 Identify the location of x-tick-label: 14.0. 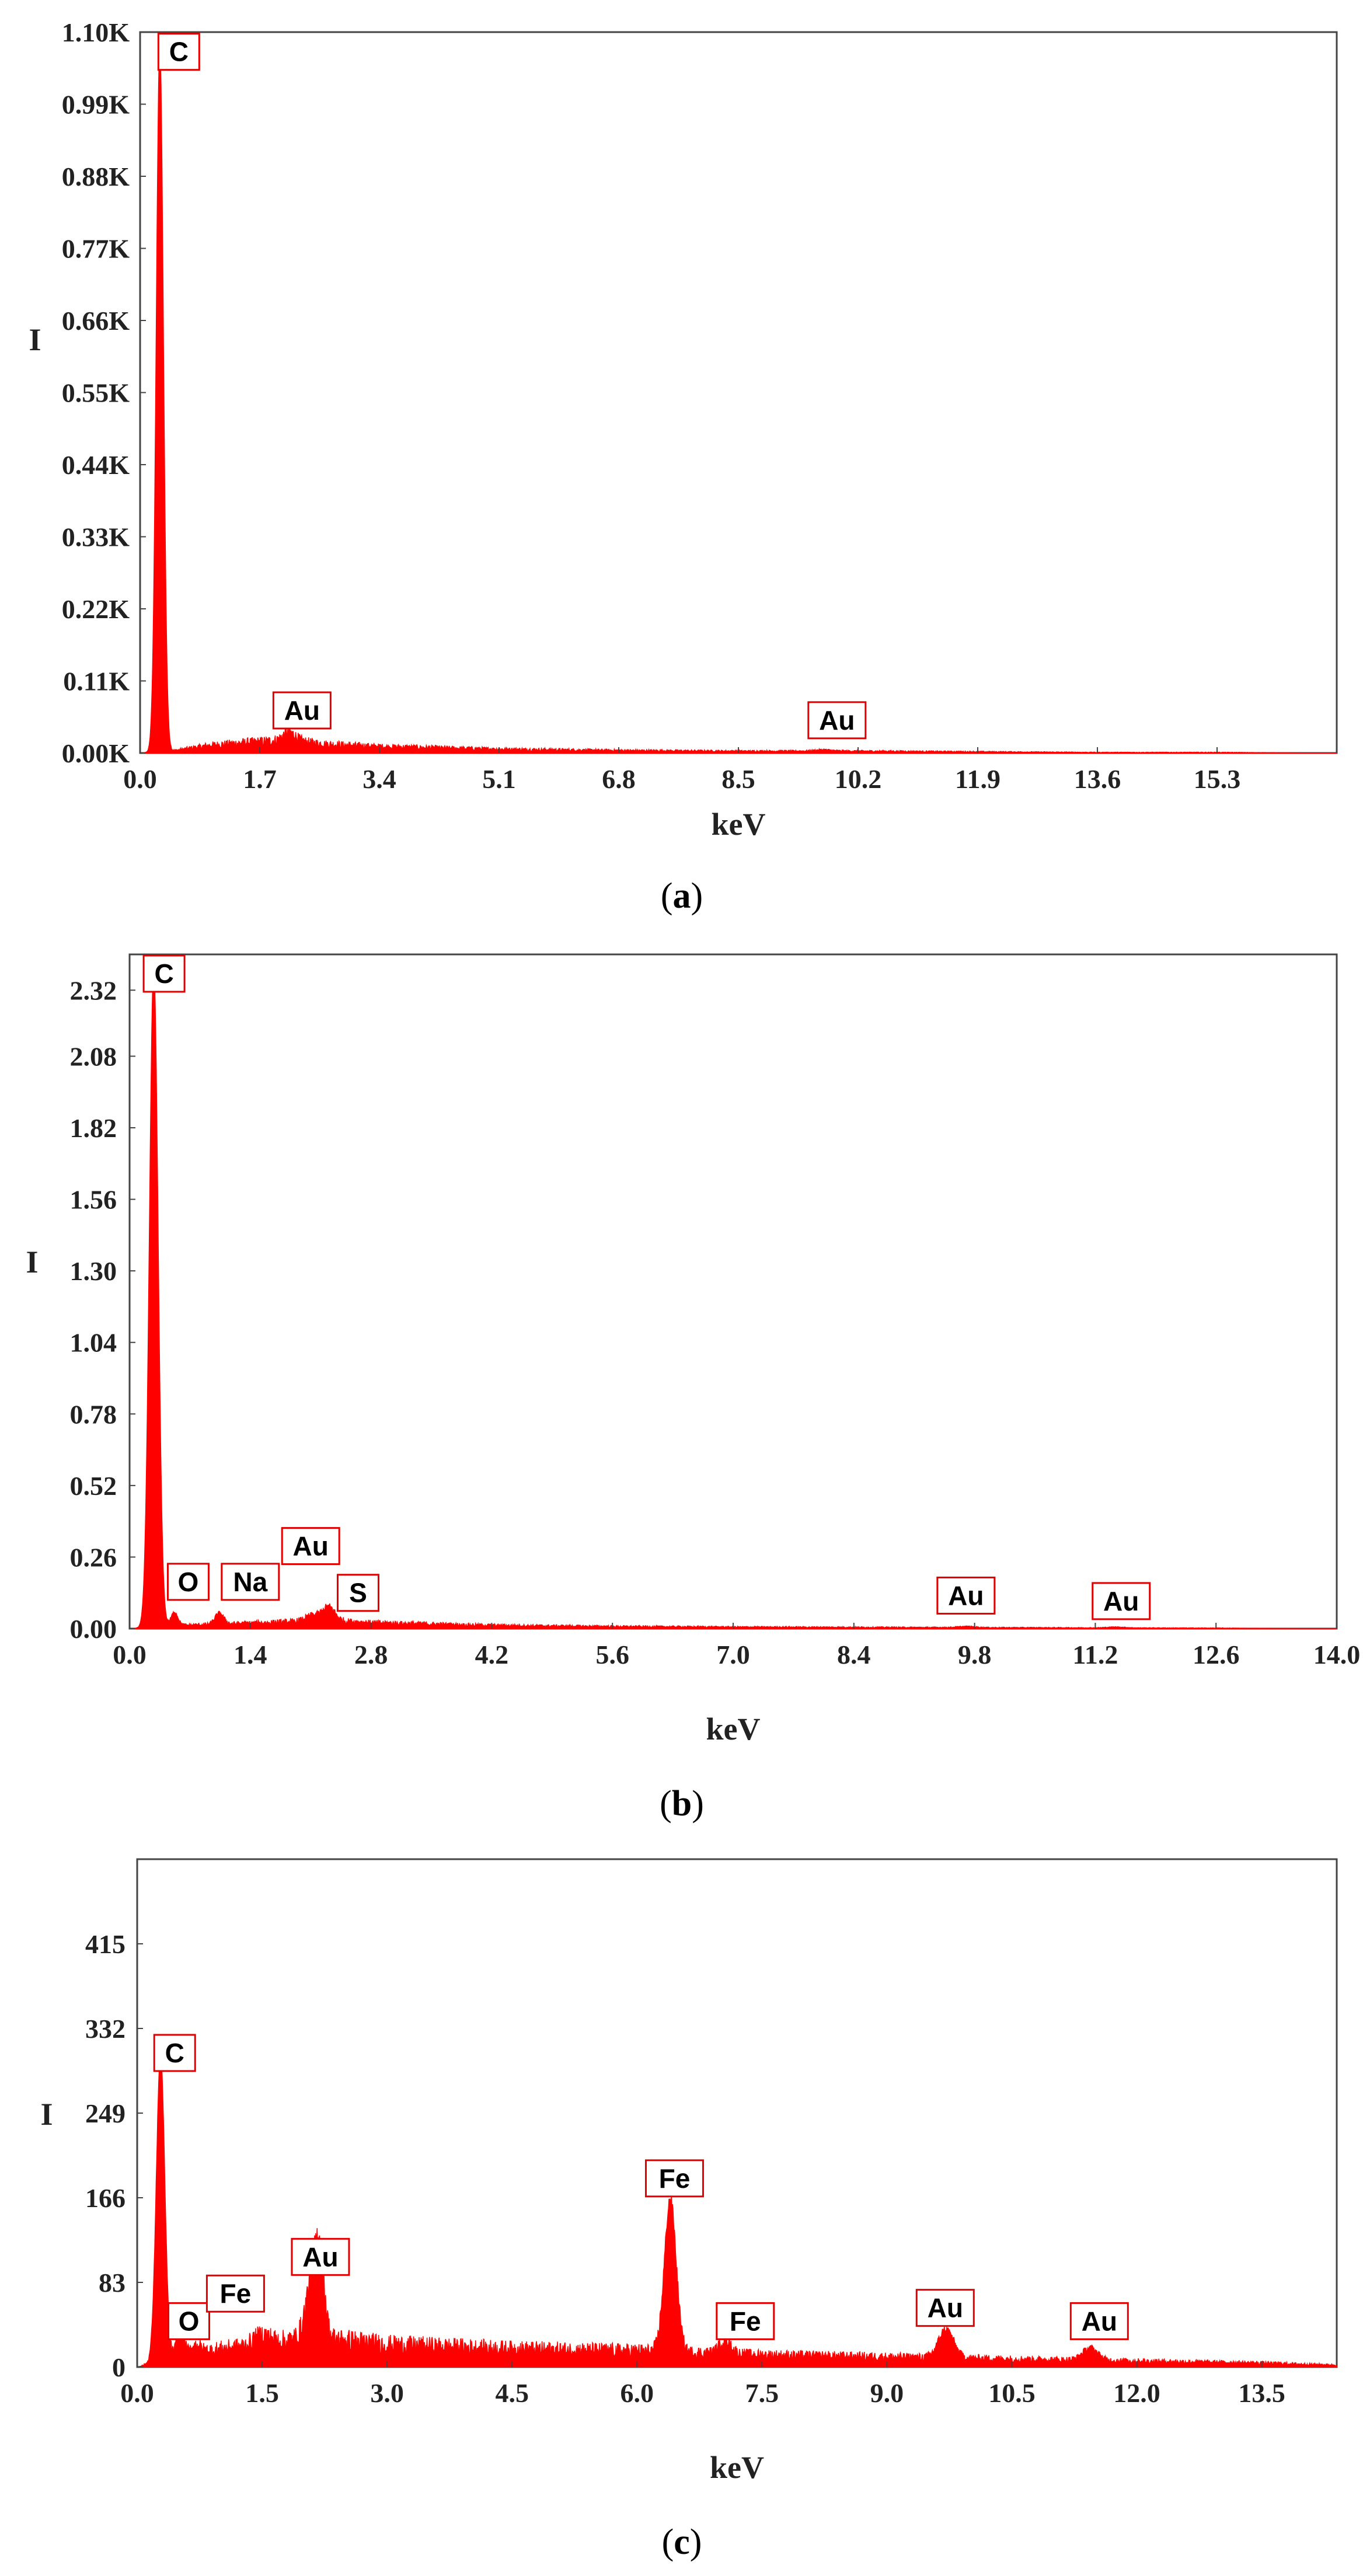
(1337, 1655).